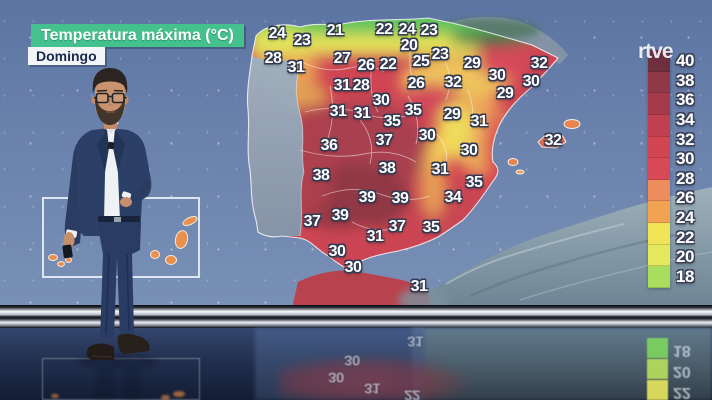 The image size is (712, 400). Describe the element at coordinates (66, 56) in the screenshot. I see `map-day-label: Domingo` at that location.